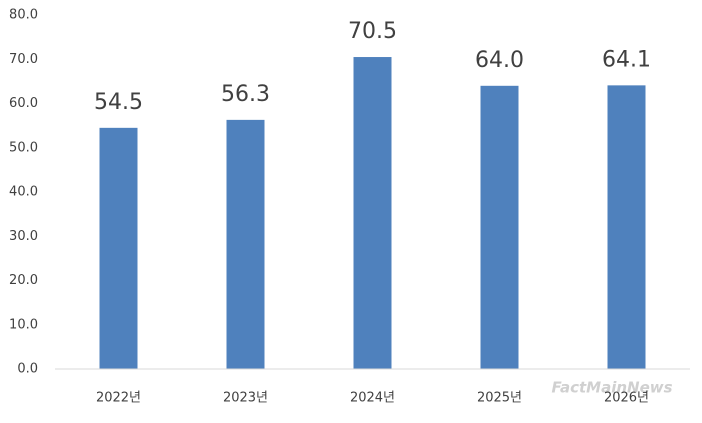 The width and height of the screenshot is (702, 423). What do you see at coordinates (626, 59) in the screenshot?
I see `value-label: 64.1` at bounding box center [626, 59].